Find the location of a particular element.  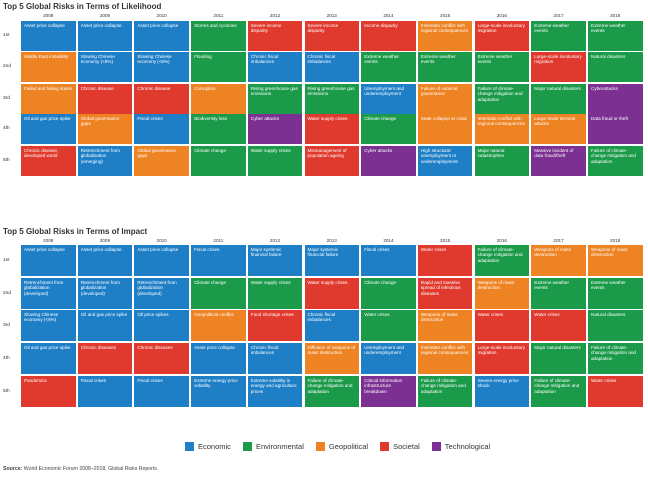

risk-cell: Severe income disparity is located at coordinates (331, 36).